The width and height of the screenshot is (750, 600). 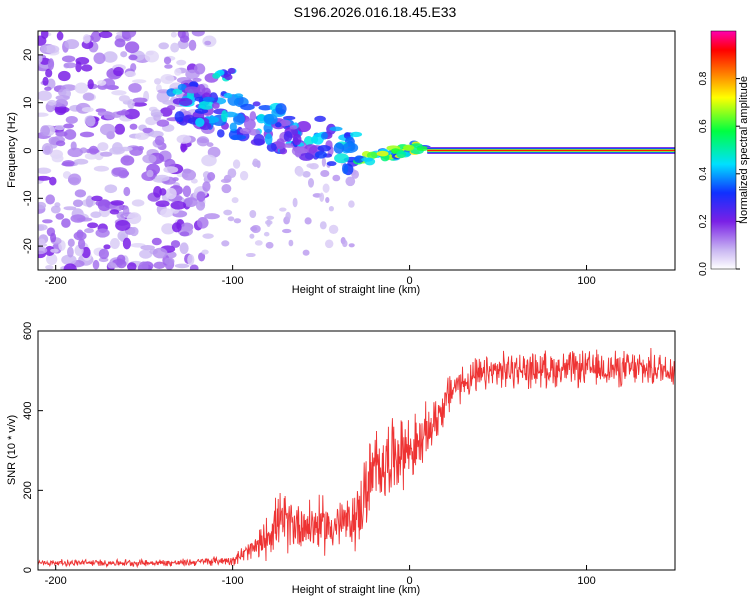 What do you see at coordinates (410, 581) in the screenshot?
I see `snr-x-tick-label: 0` at bounding box center [410, 581].